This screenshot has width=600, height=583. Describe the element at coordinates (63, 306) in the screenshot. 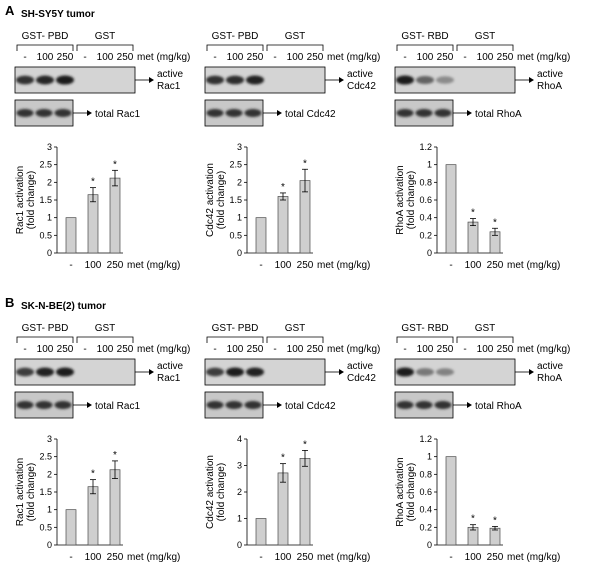

I see `panel-title: SK-N-BE(2) tumor` at that location.